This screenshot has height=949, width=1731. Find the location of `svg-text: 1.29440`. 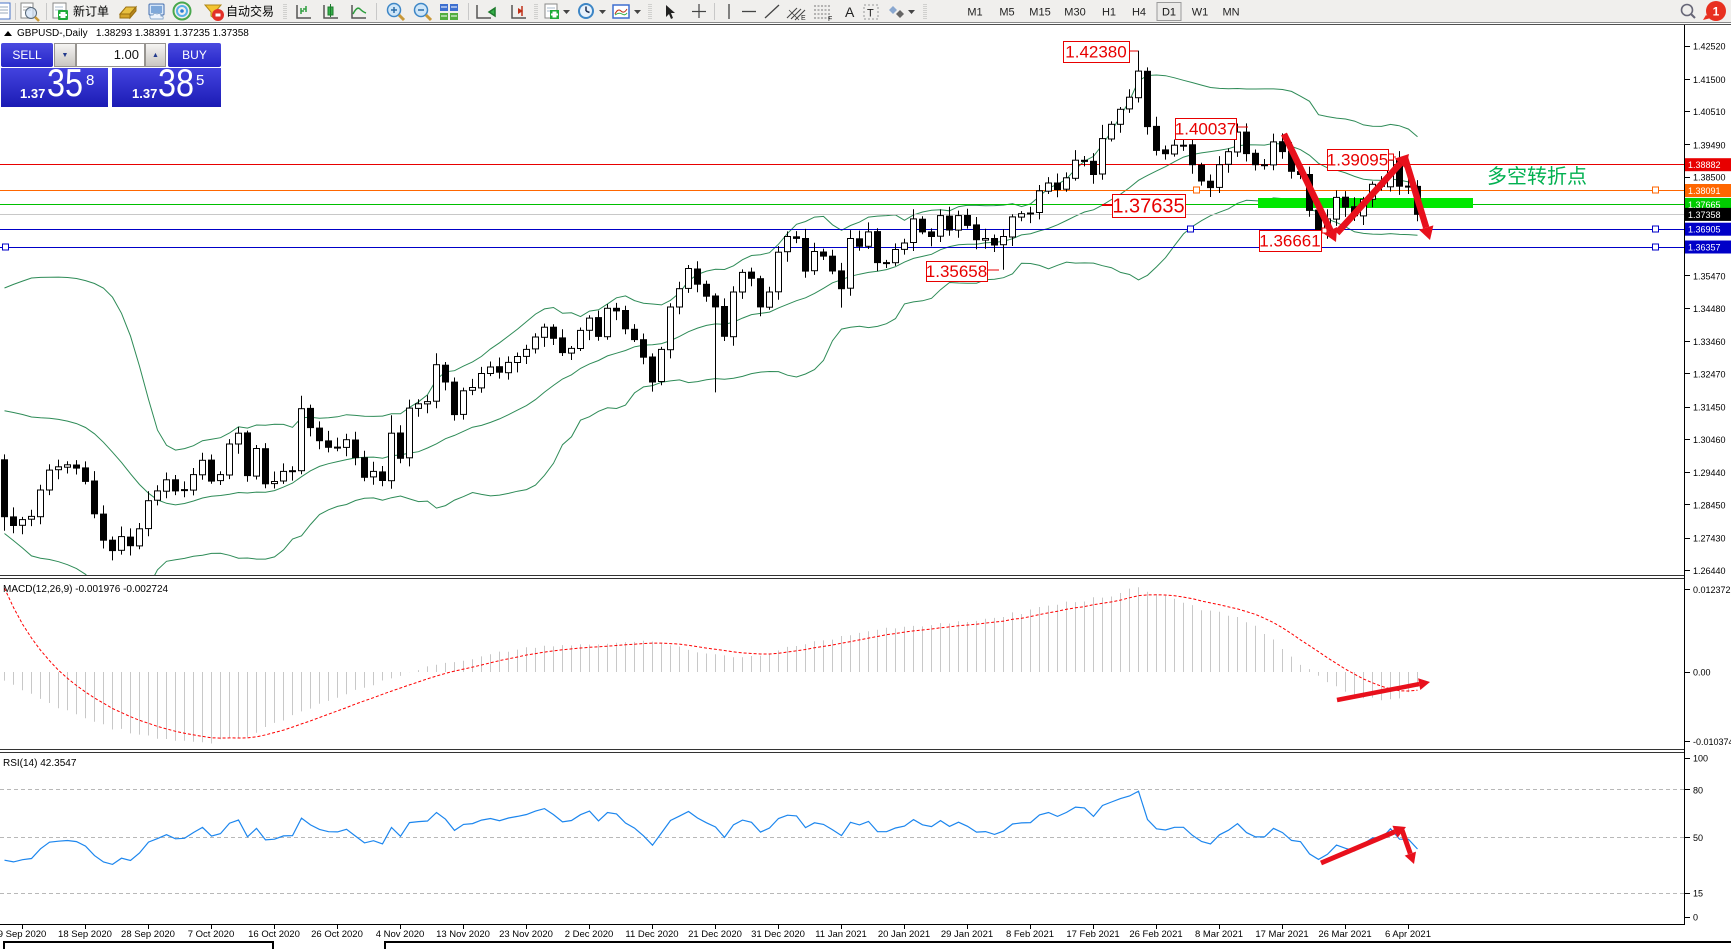

svg-text: 1.29440 is located at coordinates (1709, 473).